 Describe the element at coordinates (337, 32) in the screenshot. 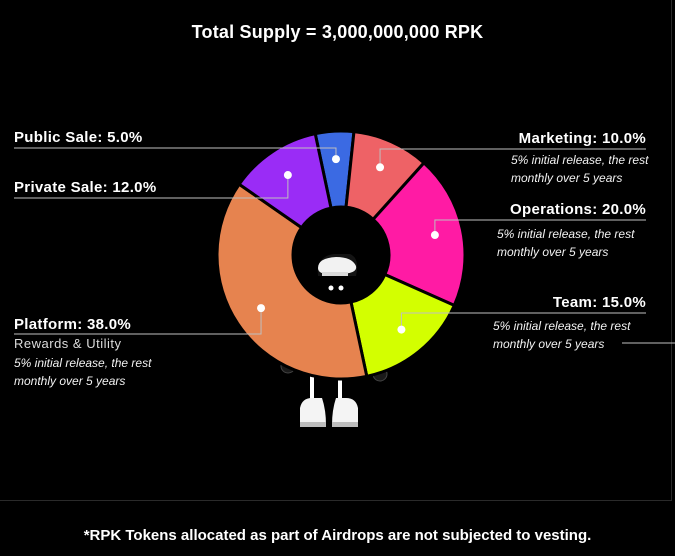

I see `chart-title: Total Supply = 3,000,000,000 RPK` at that location.